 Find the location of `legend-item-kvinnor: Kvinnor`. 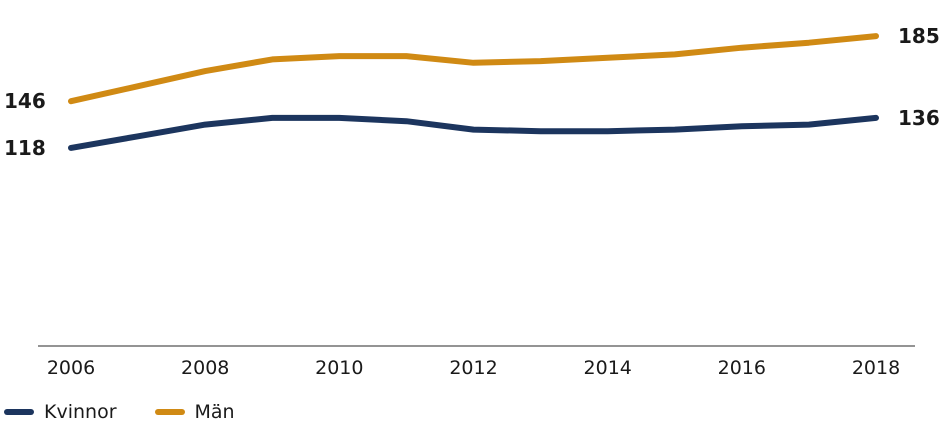

legend-item-kvinnor: Kvinnor is located at coordinates (60, 412).